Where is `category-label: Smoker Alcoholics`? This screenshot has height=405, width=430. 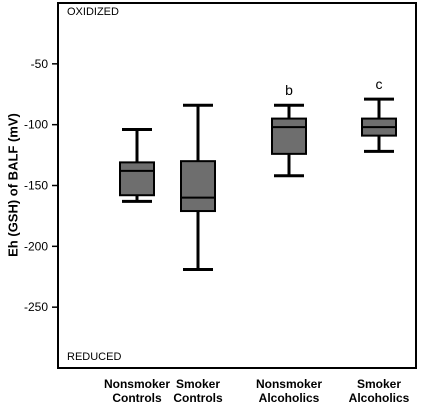
category-label: Smoker Alcoholics is located at coordinates (379, 391).